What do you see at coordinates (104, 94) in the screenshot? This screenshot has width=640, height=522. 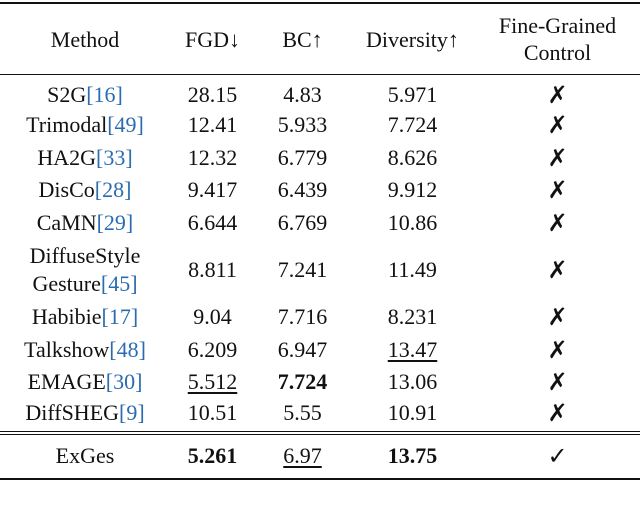 I see `citation: [16]` at bounding box center [104, 94].